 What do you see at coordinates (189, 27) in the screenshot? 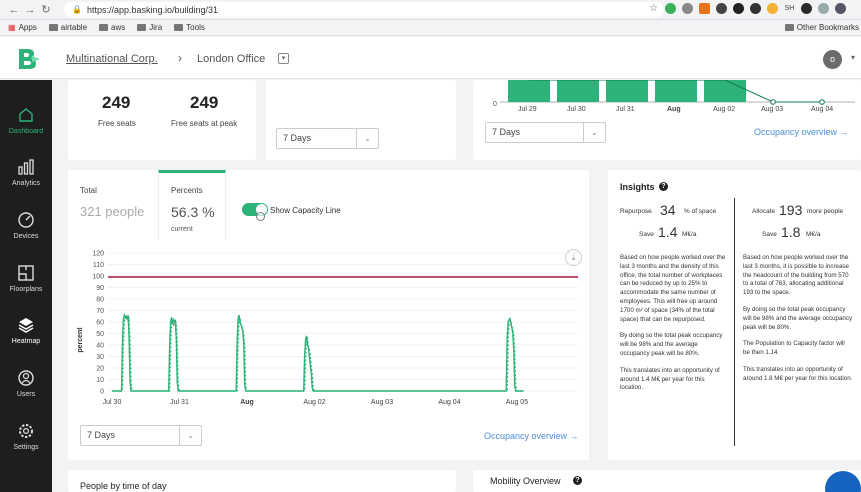
I see `bookmark-tools: Tools` at bounding box center [189, 27].